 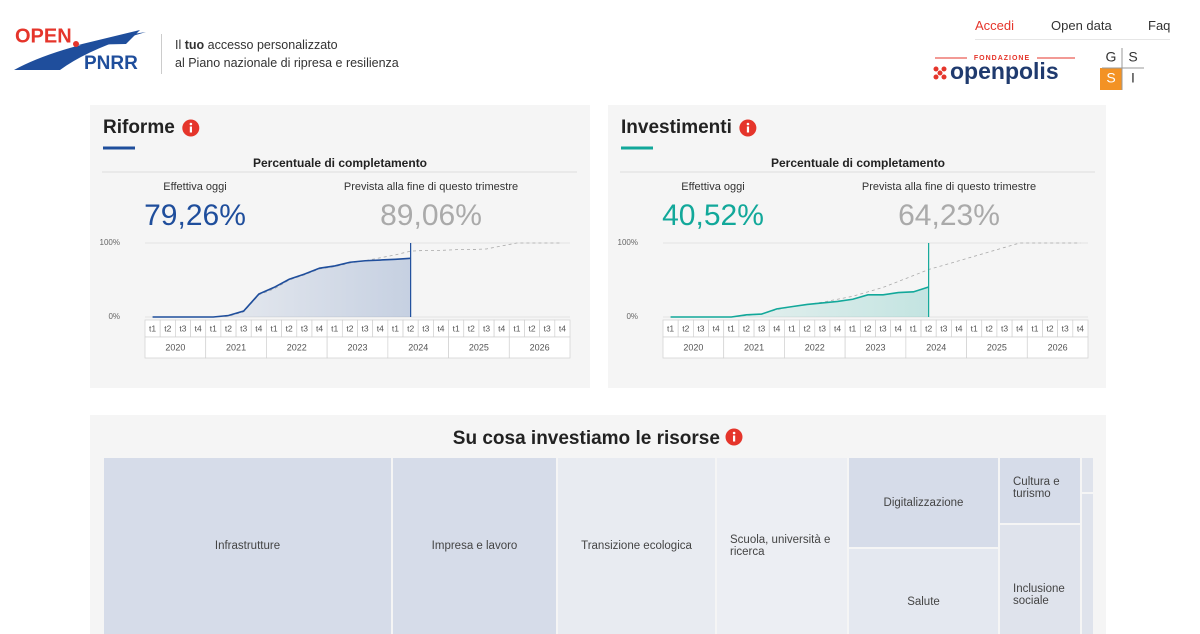 What do you see at coordinates (161, 54) in the screenshot?
I see `separator` at bounding box center [161, 54].